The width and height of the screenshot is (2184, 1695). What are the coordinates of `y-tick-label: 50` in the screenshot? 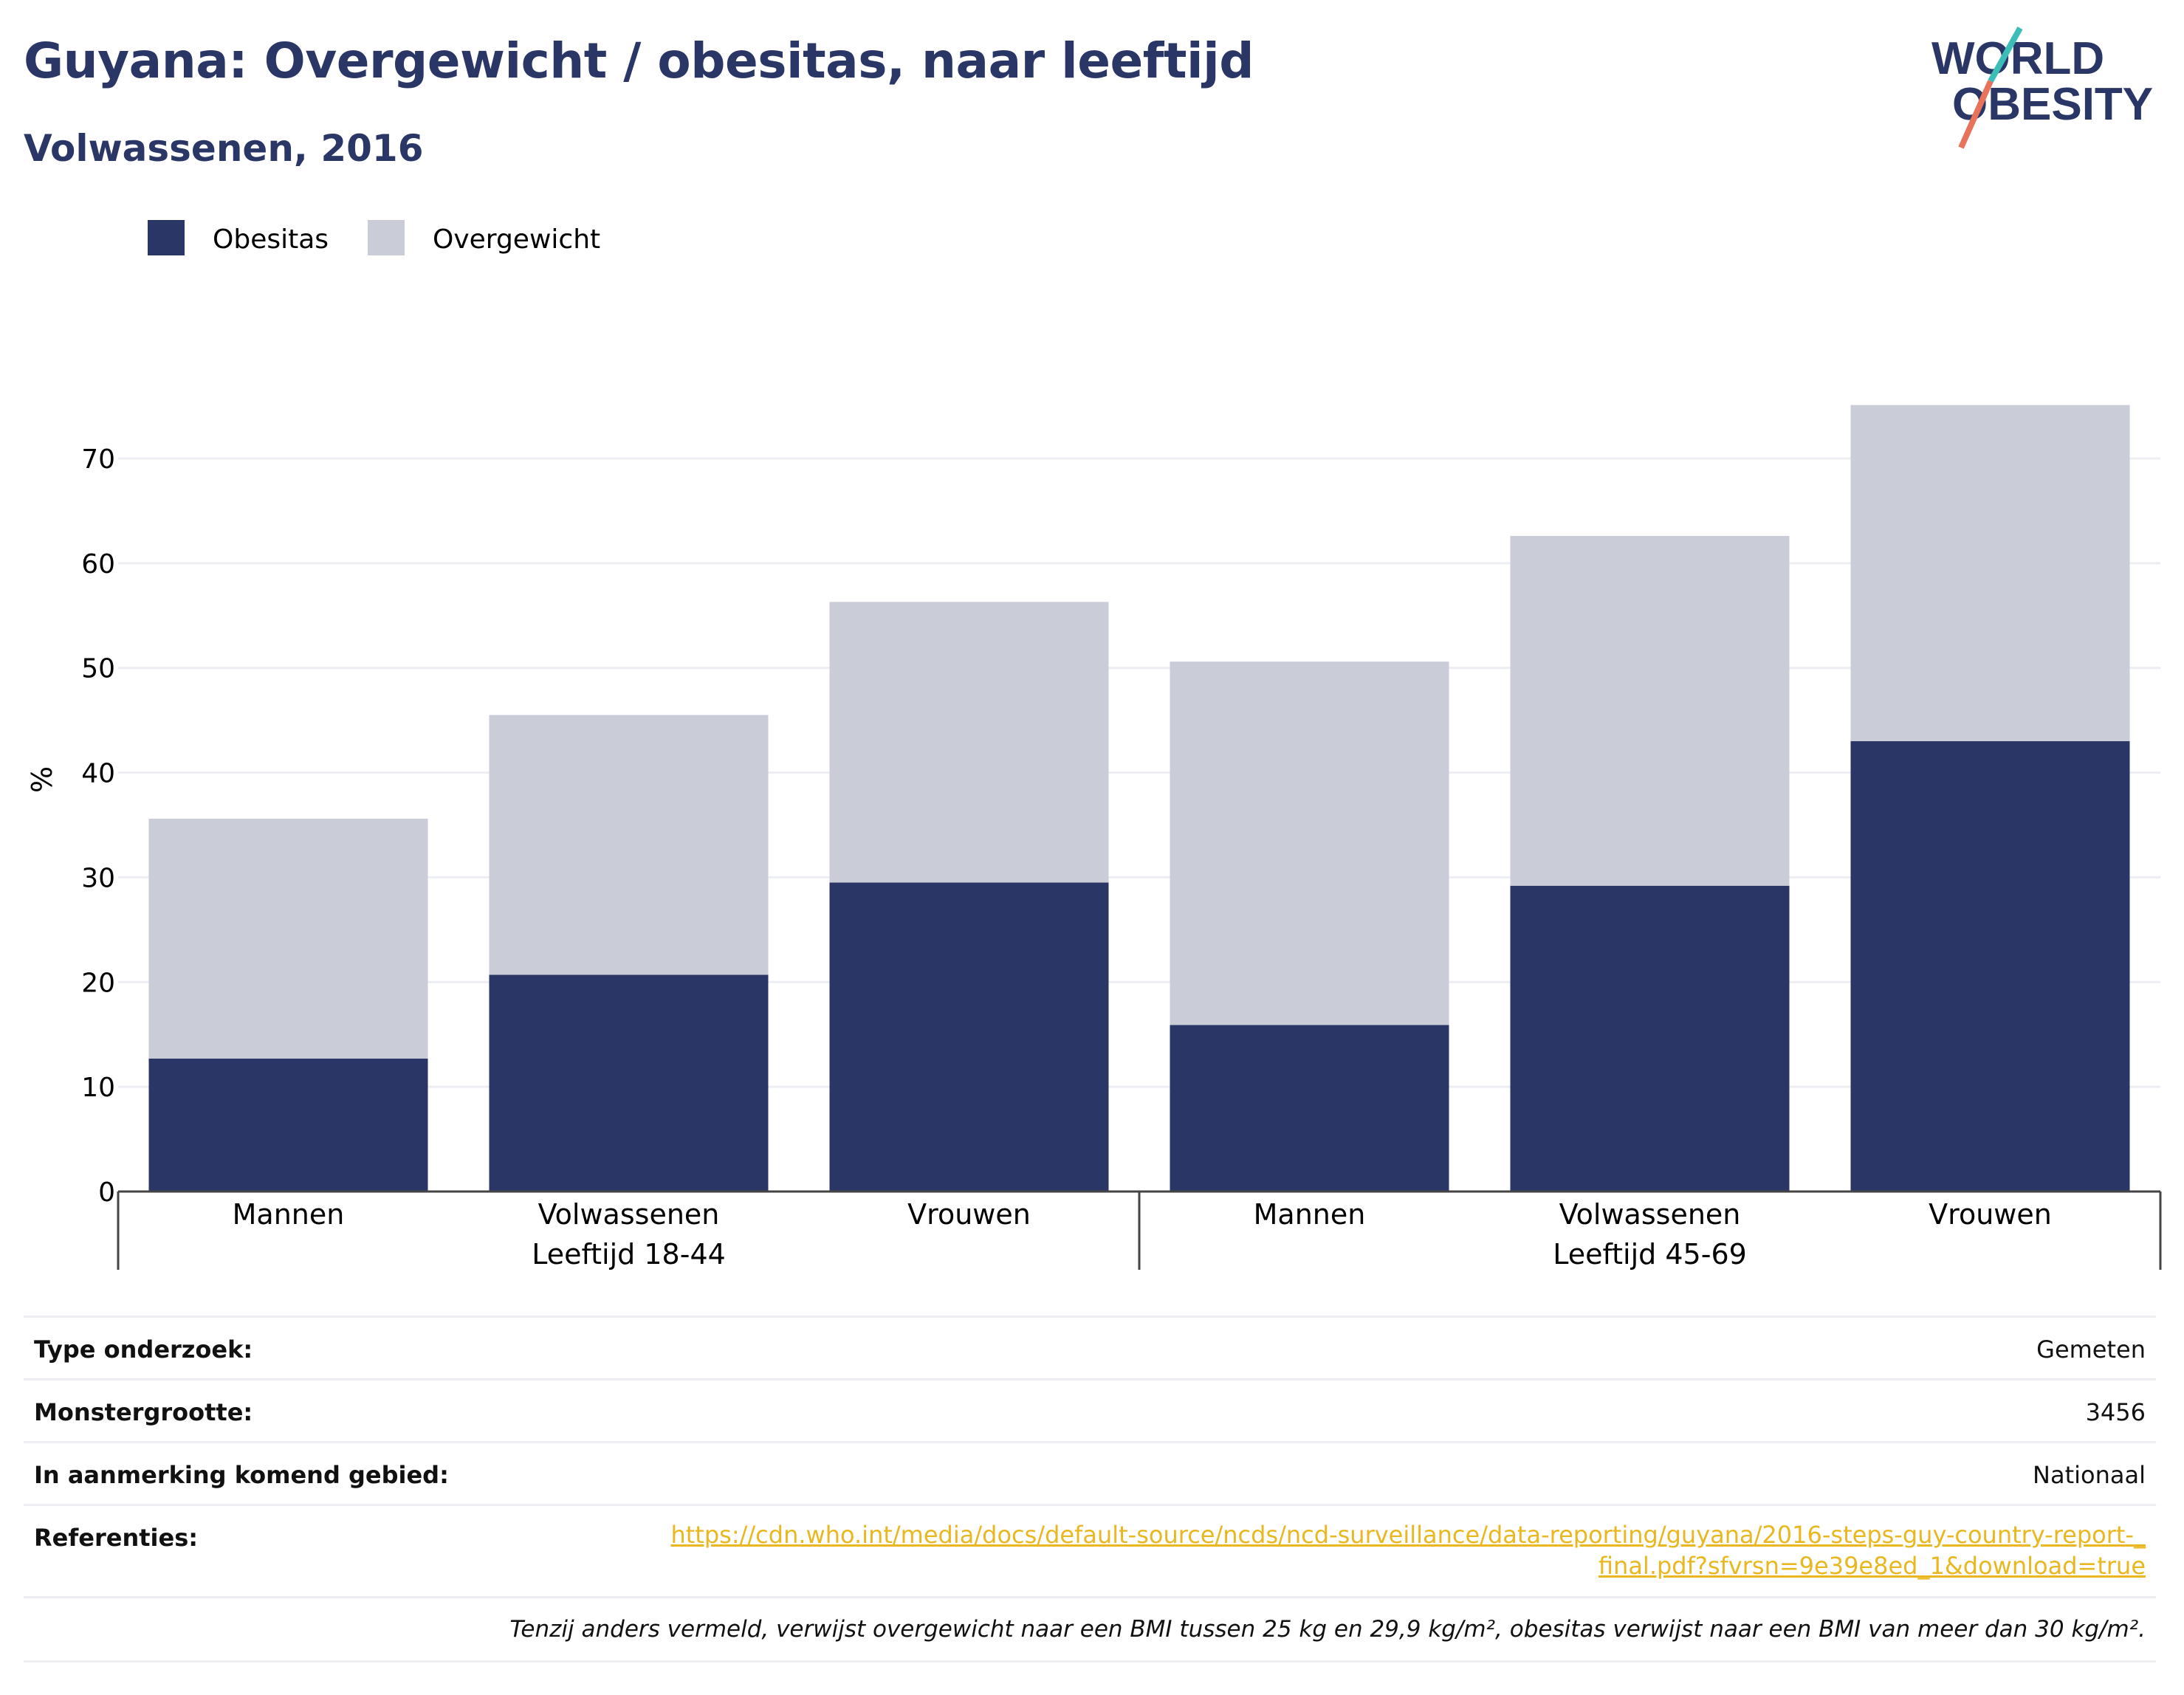 It's located at (98, 669).